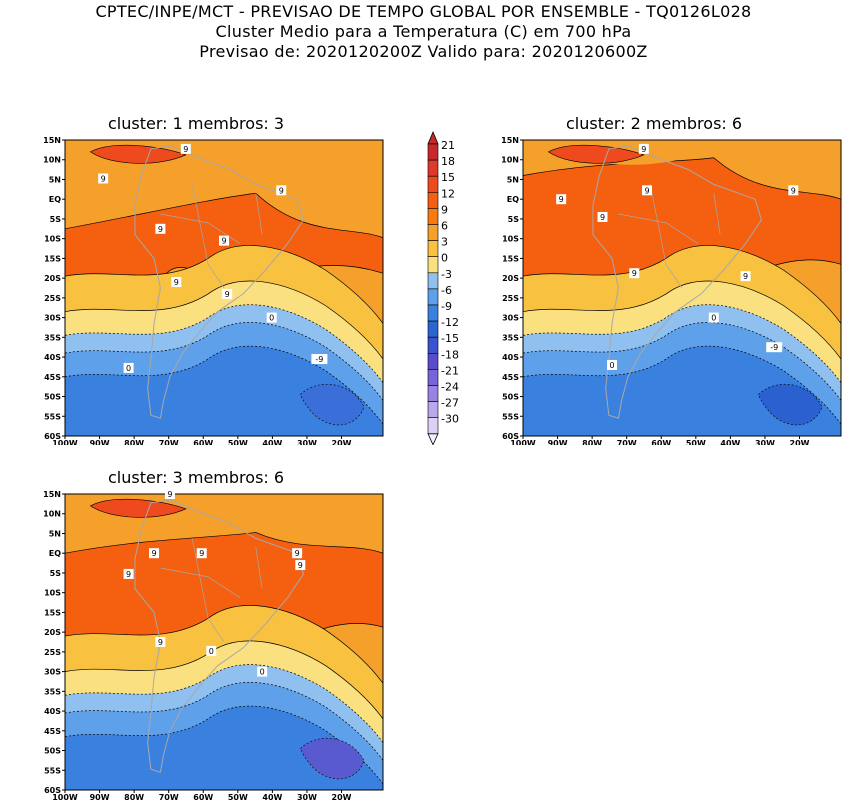 Image resolution: width=847 pixels, height=803 pixels. Describe the element at coordinates (682, 391) in the screenshot. I see `cold-band` at that location.